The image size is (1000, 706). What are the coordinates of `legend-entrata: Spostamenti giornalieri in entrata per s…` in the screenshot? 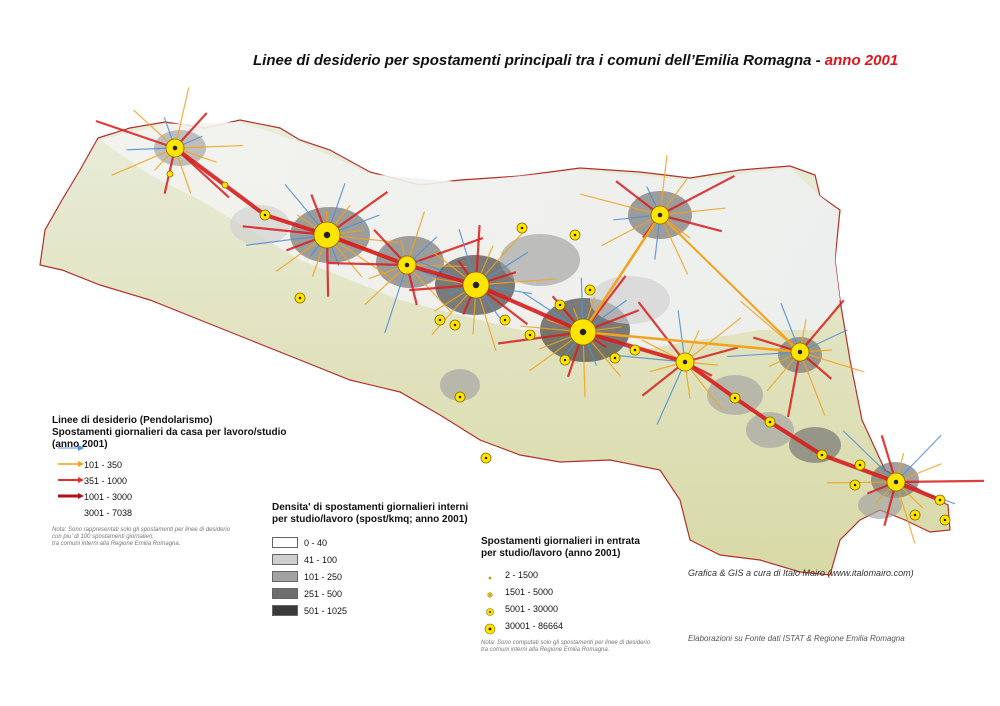 It's located at (560, 585).